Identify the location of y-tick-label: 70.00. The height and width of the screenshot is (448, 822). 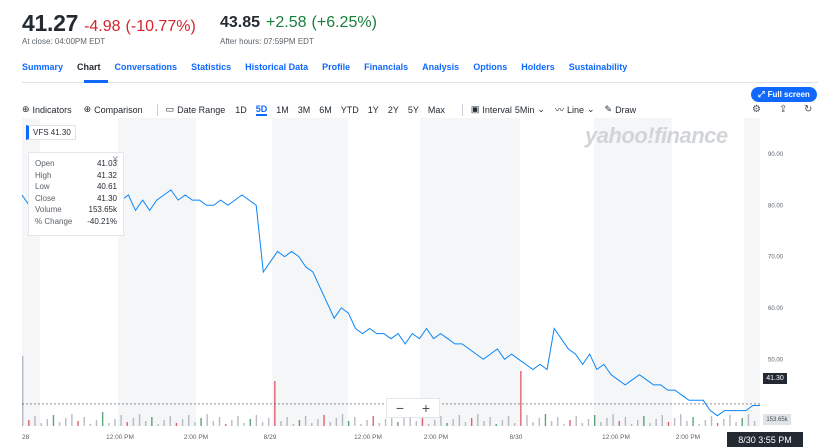
(776, 258).